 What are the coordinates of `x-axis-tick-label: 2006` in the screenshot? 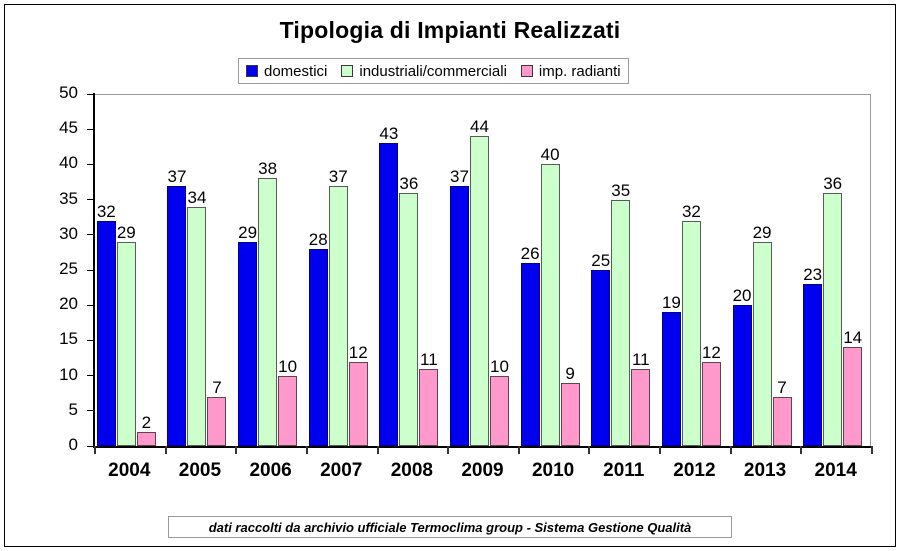 It's located at (270, 470).